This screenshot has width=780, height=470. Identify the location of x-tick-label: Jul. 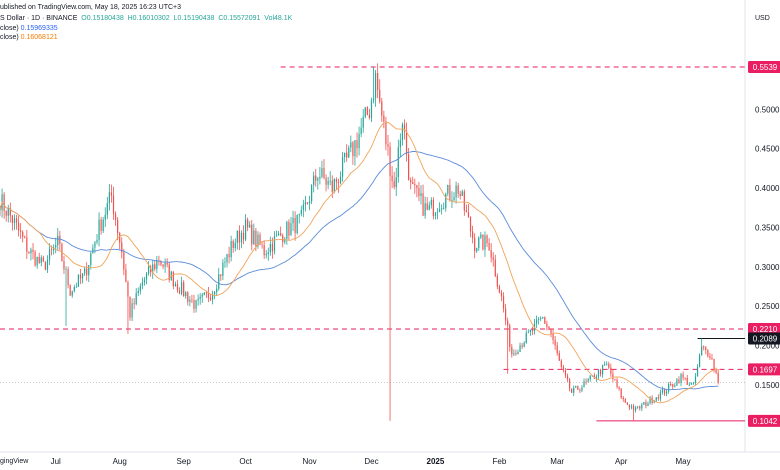
(56, 461).